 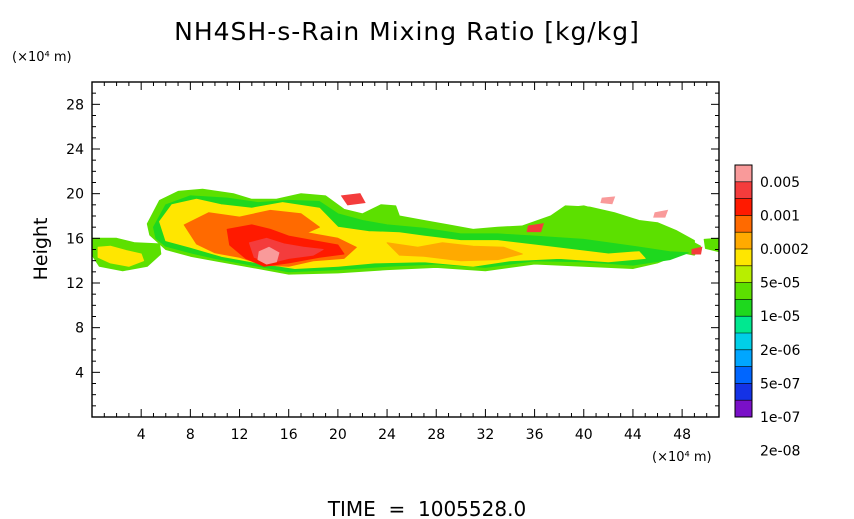 I want to click on colorbar-label: 1e-05, so click(x=780, y=317).